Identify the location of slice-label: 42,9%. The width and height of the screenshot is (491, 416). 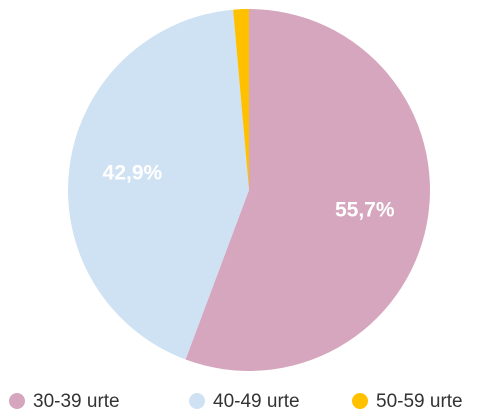
(133, 173).